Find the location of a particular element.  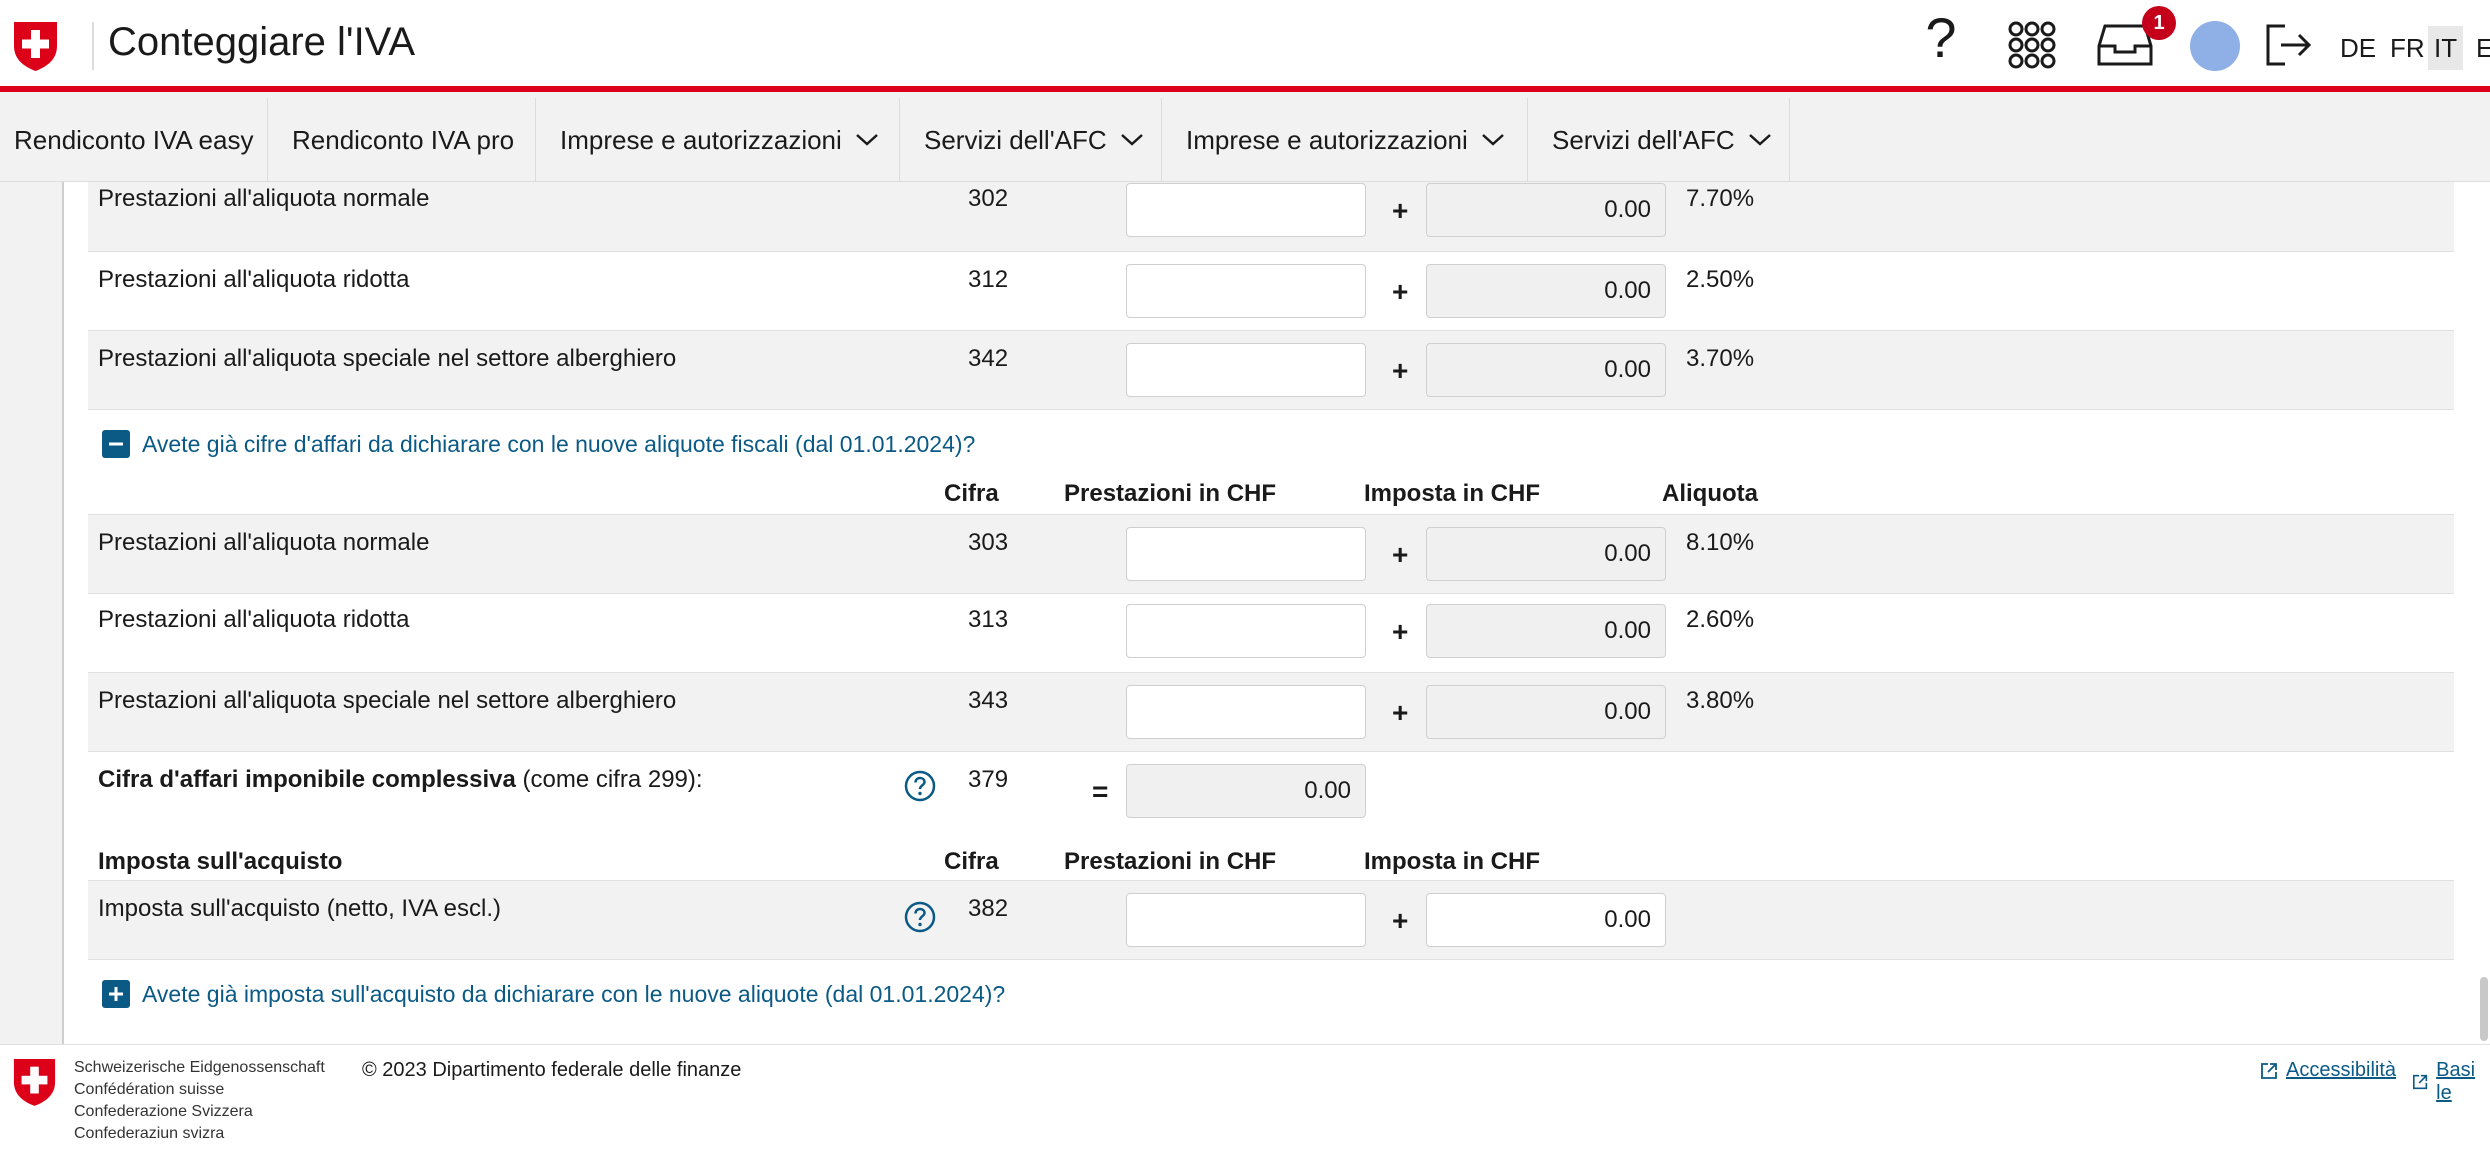

user-avatar is located at coordinates (2215, 46).